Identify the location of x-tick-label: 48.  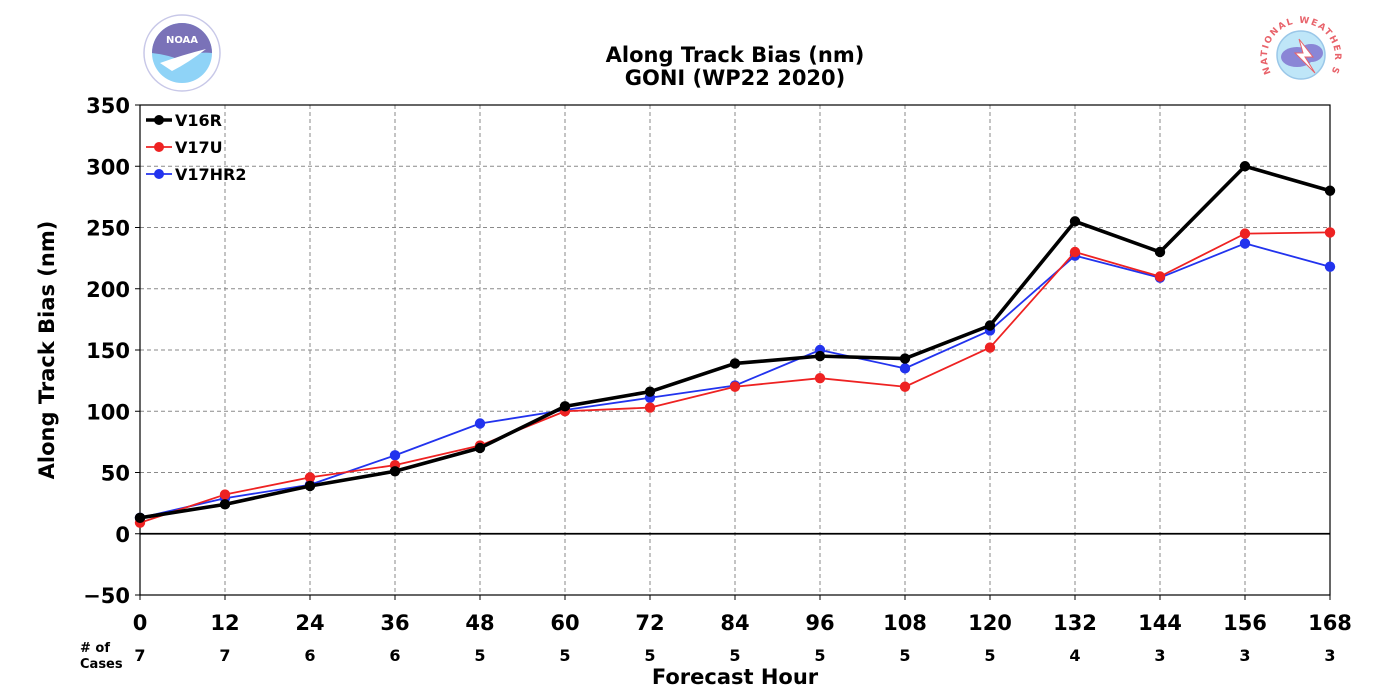
(479, 623).